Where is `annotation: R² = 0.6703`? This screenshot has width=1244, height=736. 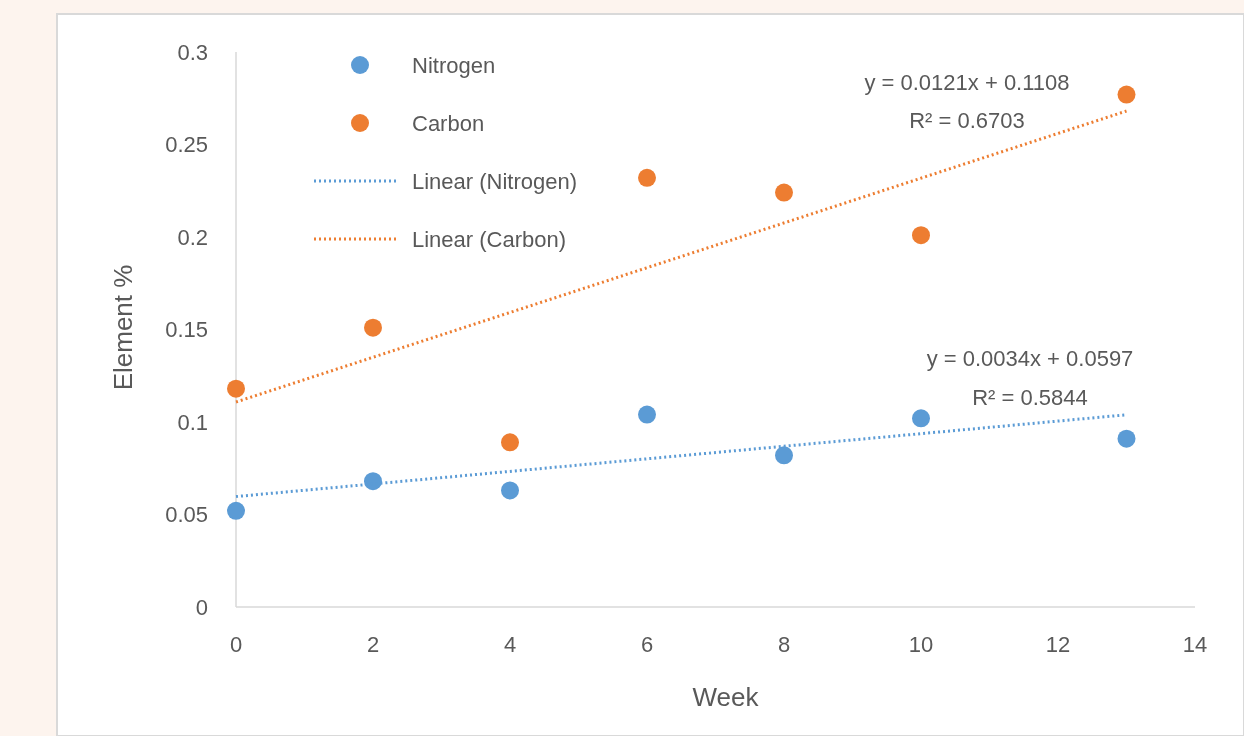
annotation: R² = 0.6703 is located at coordinates (967, 120).